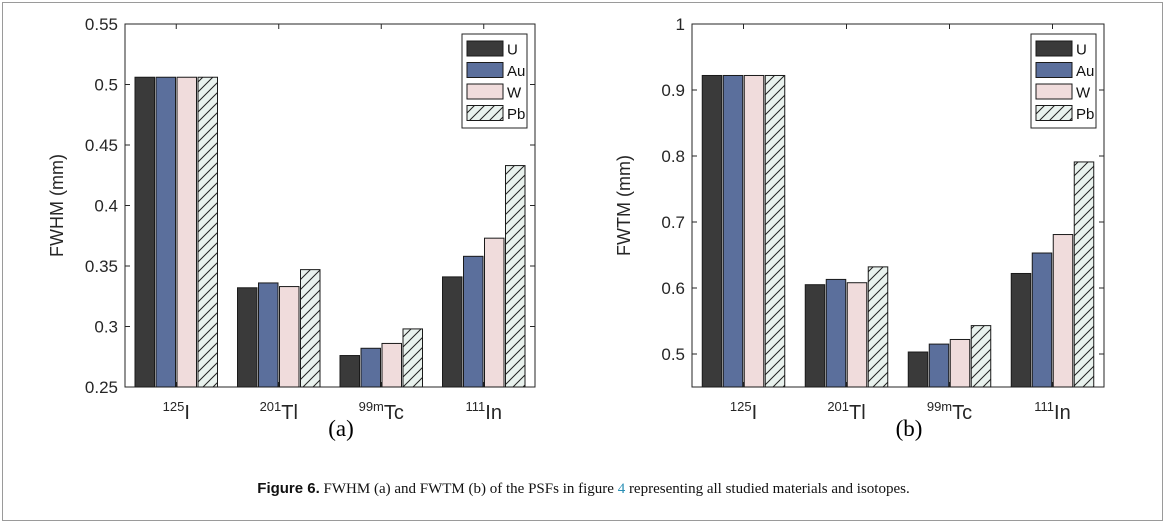  I want to click on caption-prefix: Figure 6., so click(288, 488).